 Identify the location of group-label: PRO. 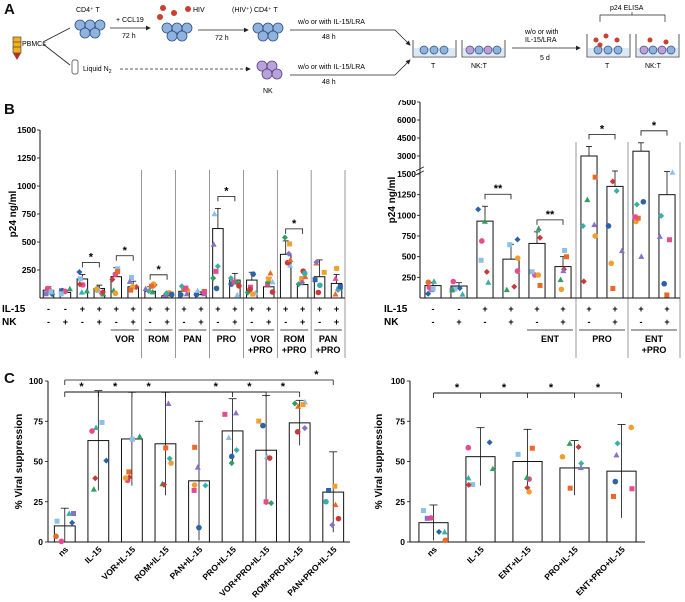
(602, 339).